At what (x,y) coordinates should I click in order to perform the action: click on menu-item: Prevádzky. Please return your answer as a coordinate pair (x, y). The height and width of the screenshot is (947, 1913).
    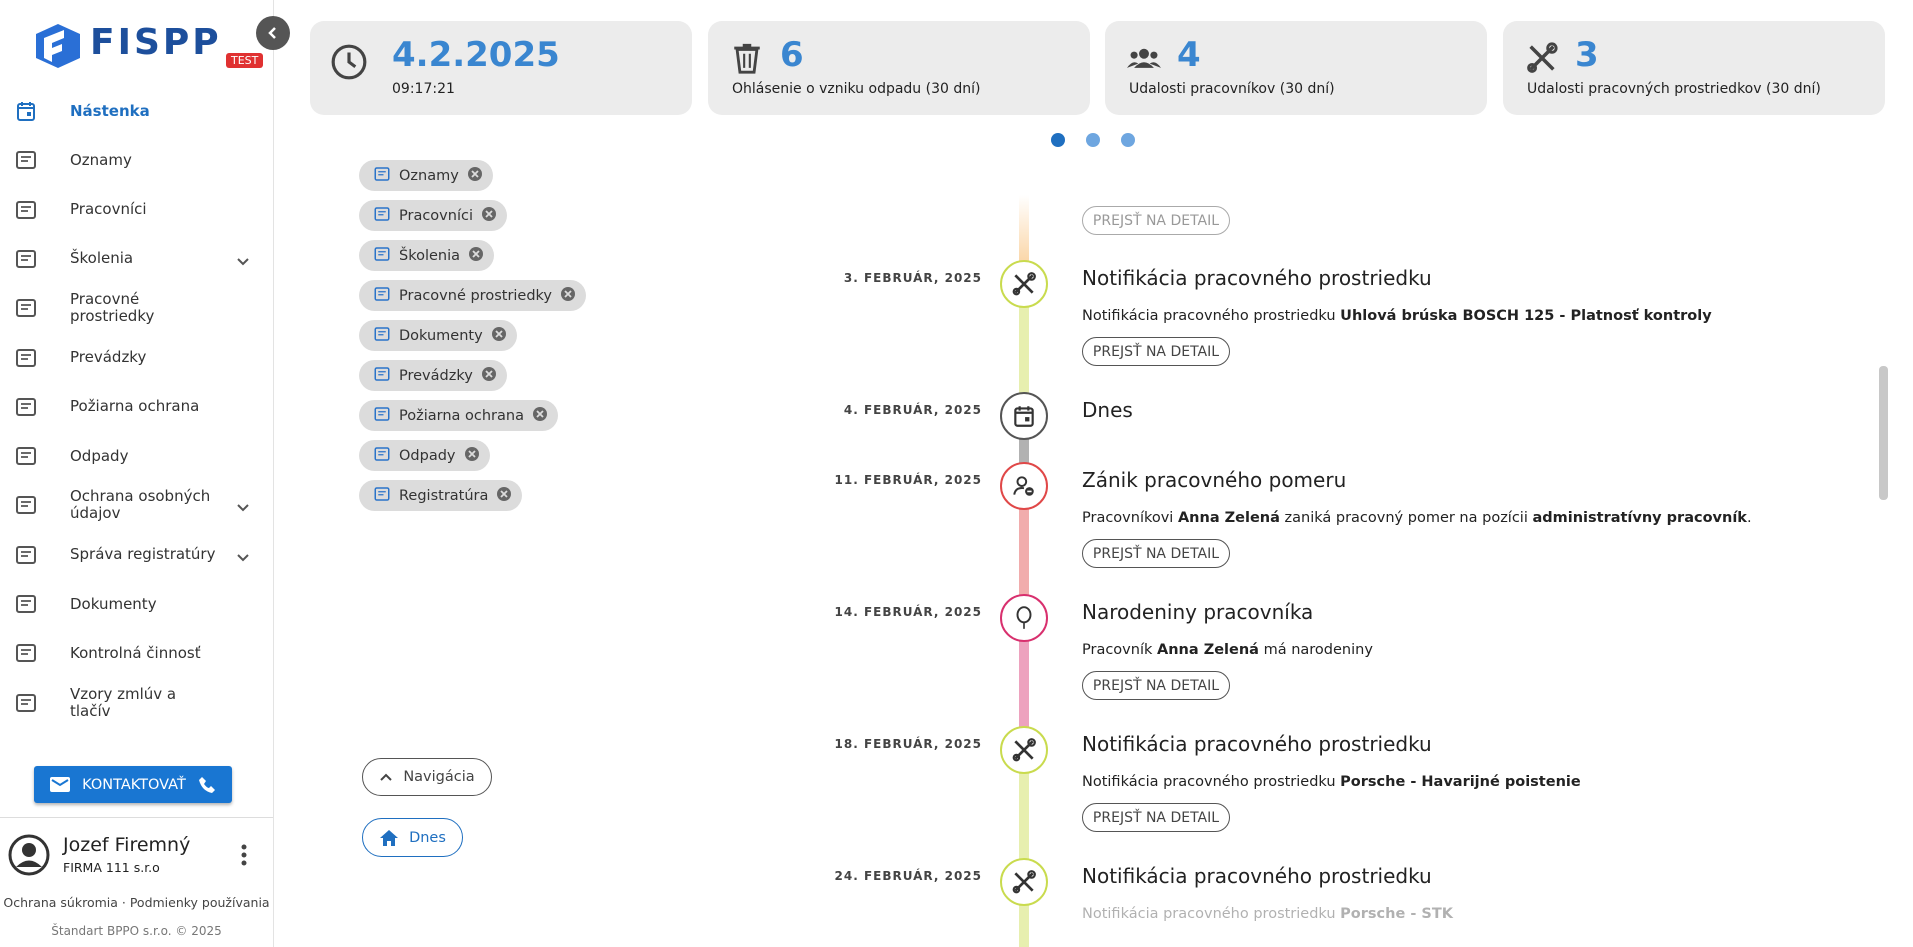
    Looking at the image, I should click on (136, 358).